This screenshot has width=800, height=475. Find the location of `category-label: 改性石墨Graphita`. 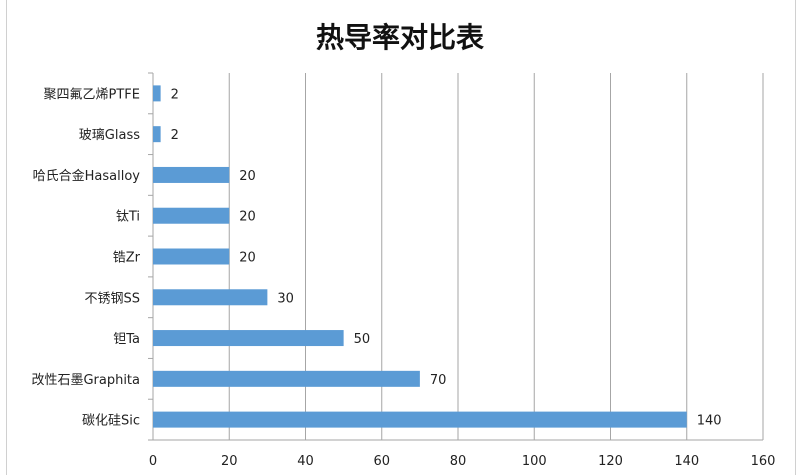

category-label: 改性石墨Graphita is located at coordinates (85, 380).